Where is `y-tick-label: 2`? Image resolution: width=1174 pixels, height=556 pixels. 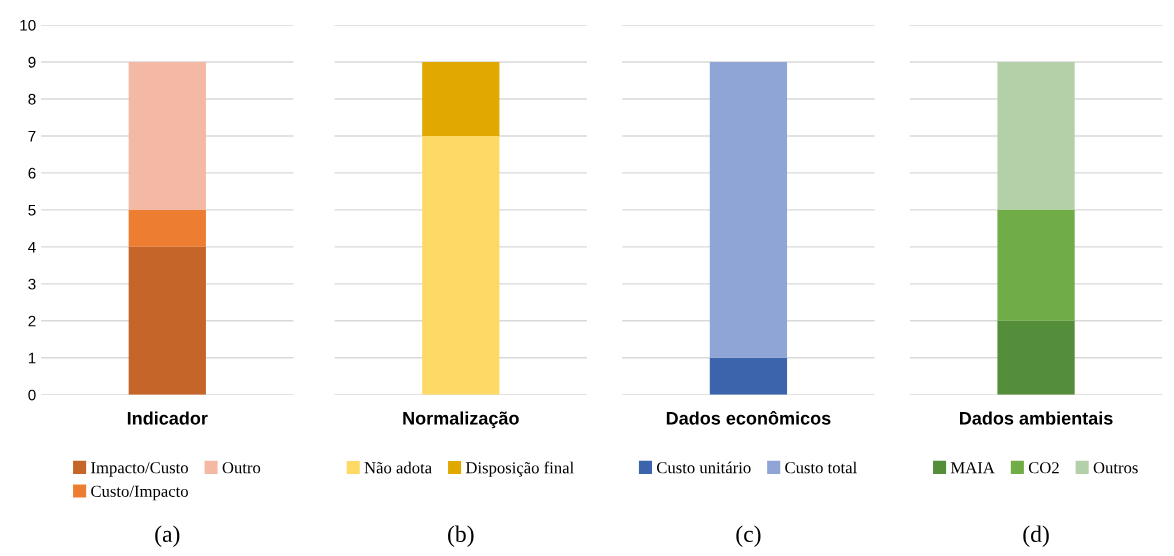 y-tick-label: 2 is located at coordinates (32, 321).